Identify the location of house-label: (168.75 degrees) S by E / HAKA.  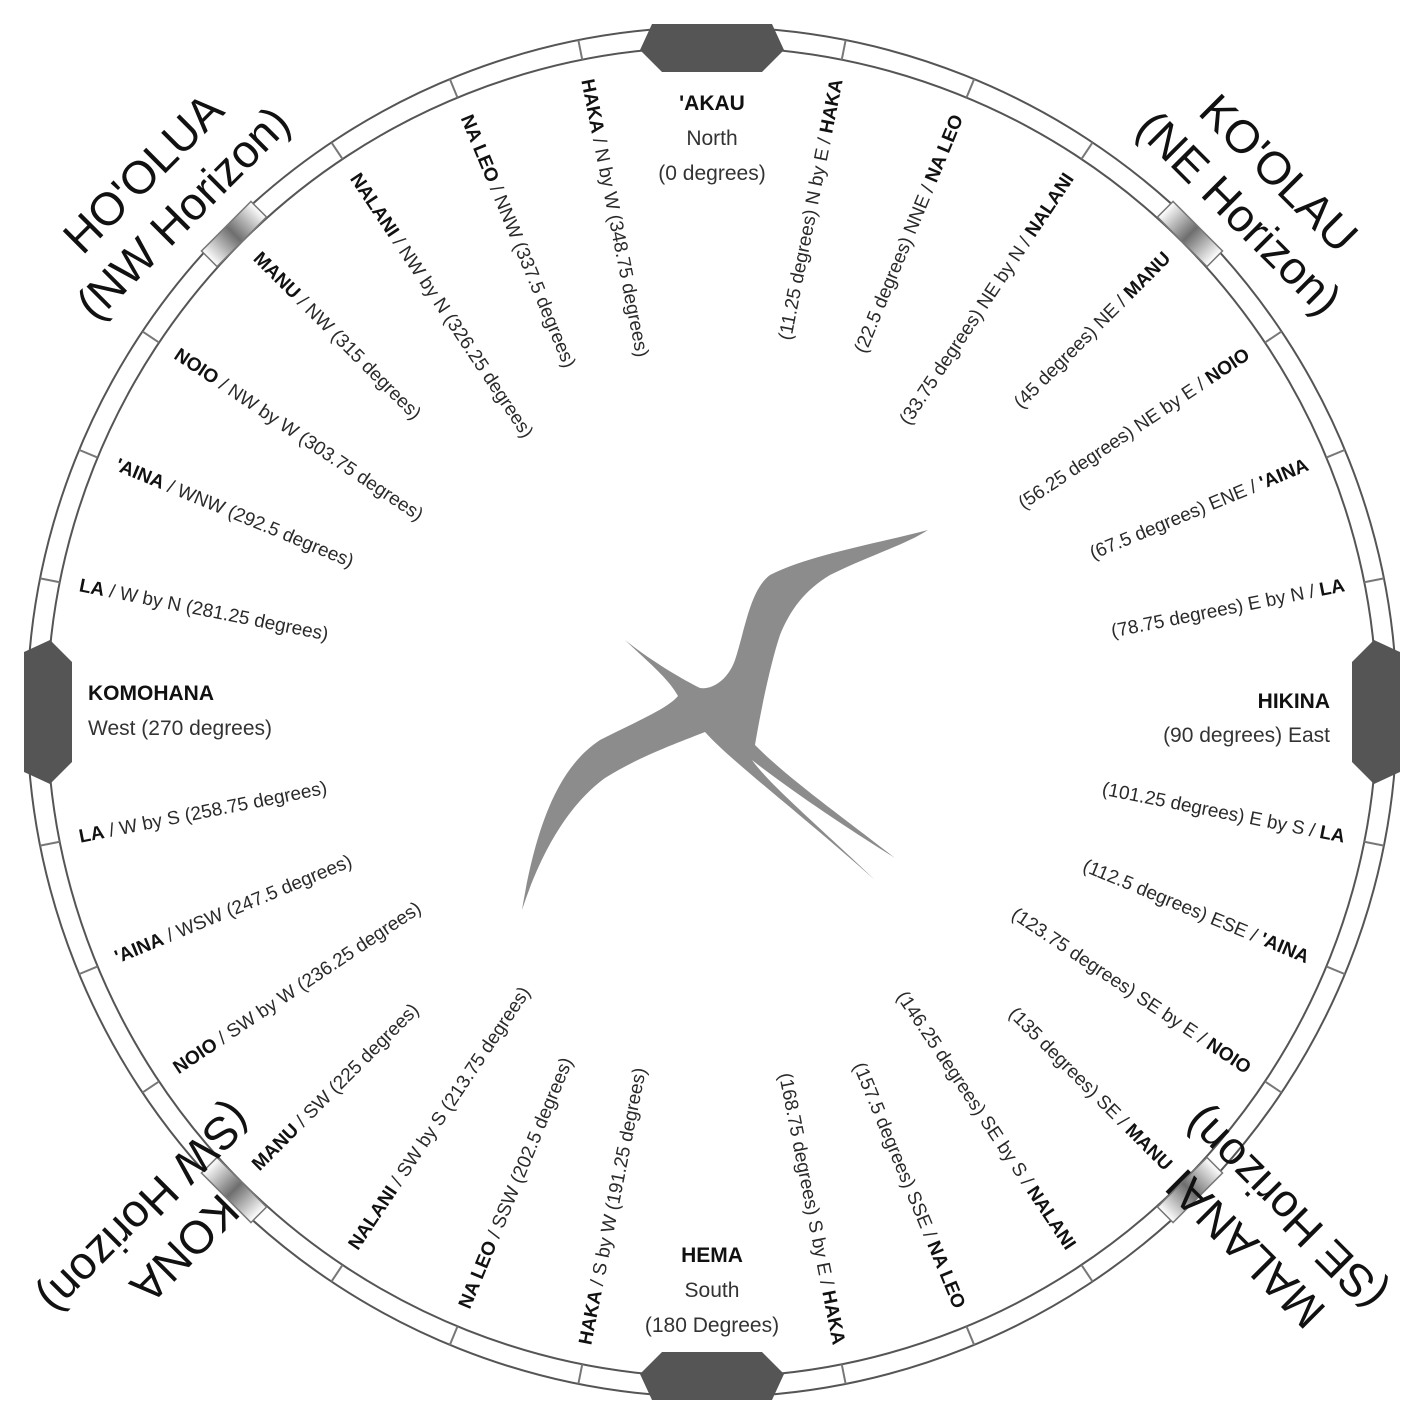
(811, 1209).